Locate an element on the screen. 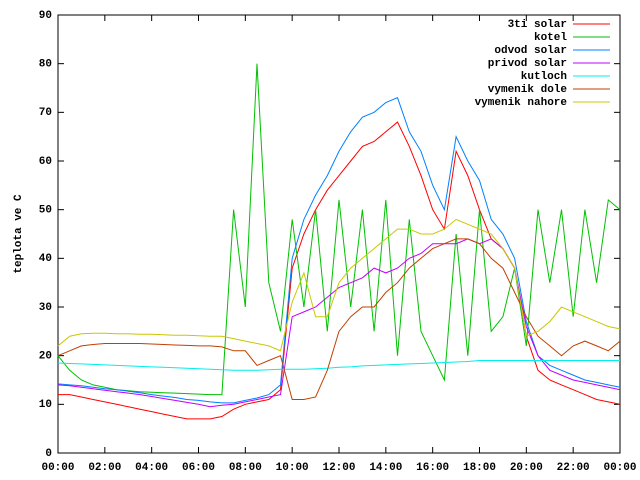 The image size is (640, 480). y-tick-label: 80 is located at coordinates (45, 65).